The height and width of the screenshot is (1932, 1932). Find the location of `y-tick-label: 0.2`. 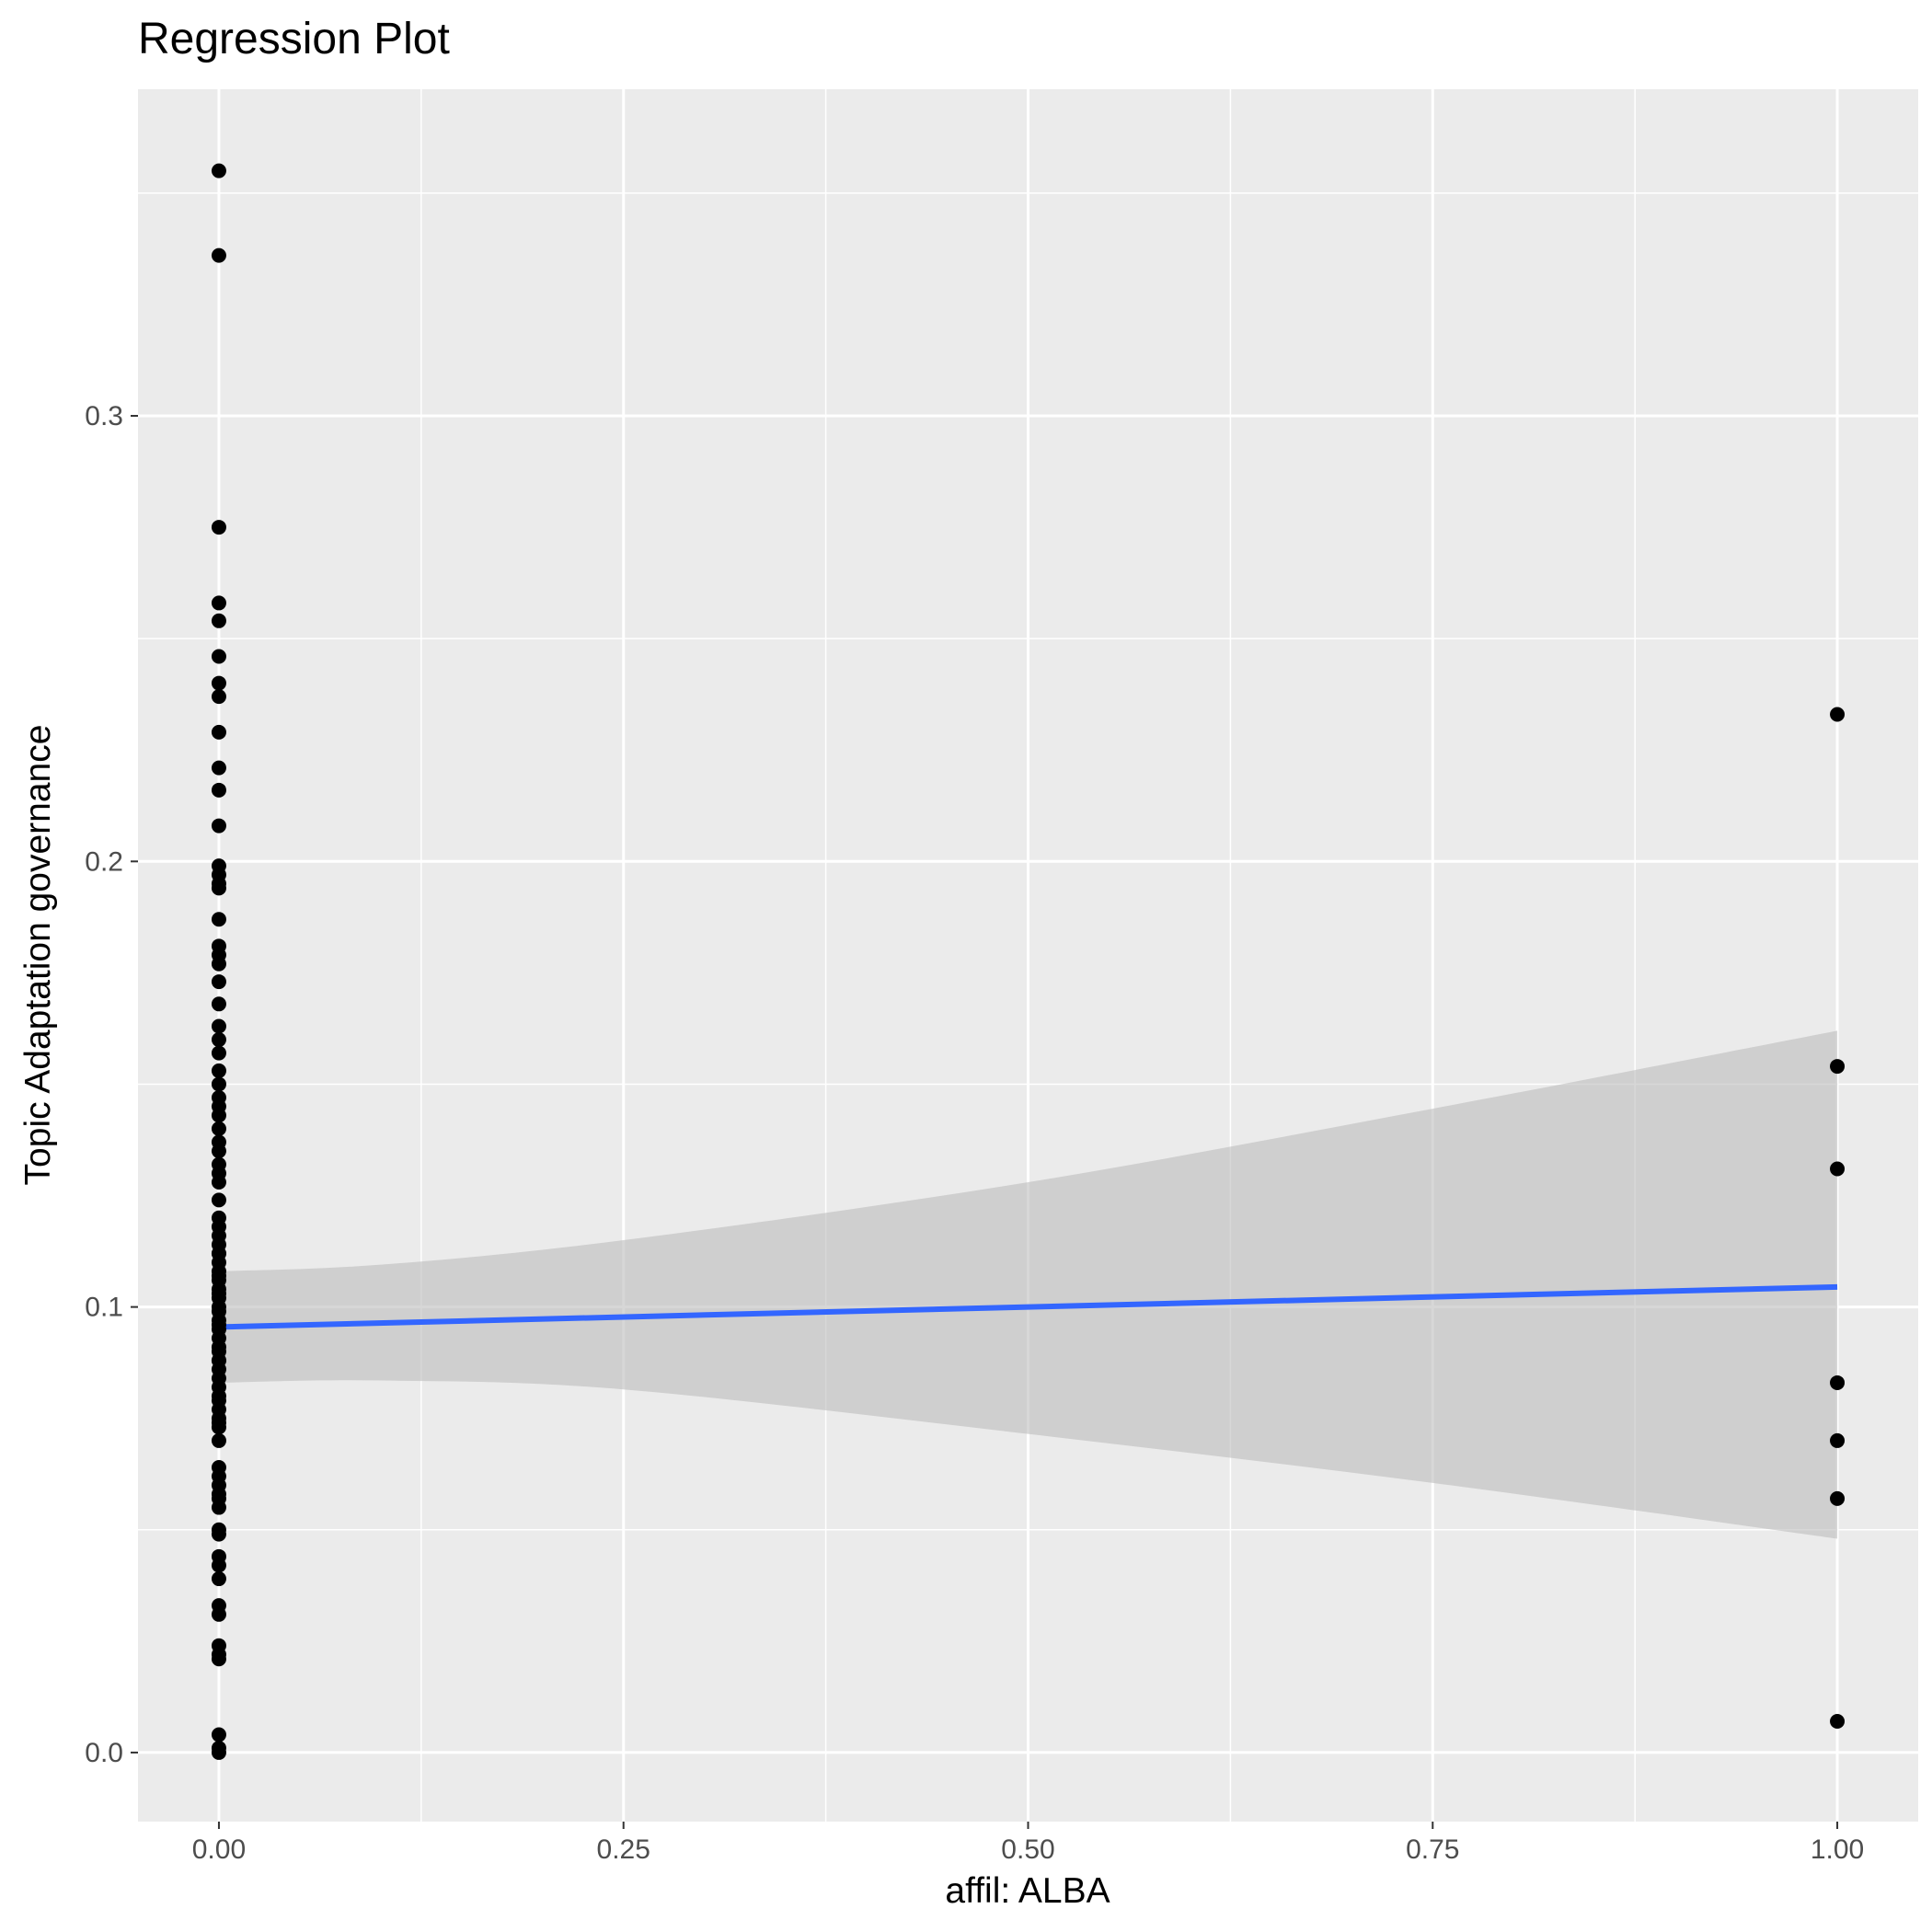

y-tick-label: 0.2 is located at coordinates (104, 861).